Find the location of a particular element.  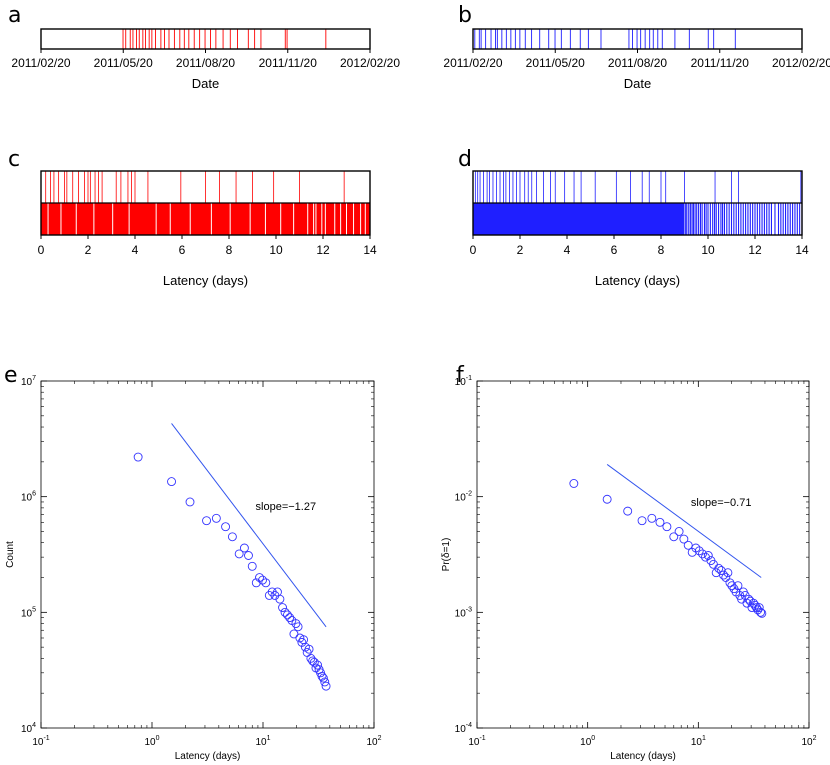

x-tick-label: 2011/08/20 is located at coordinates (205, 63).